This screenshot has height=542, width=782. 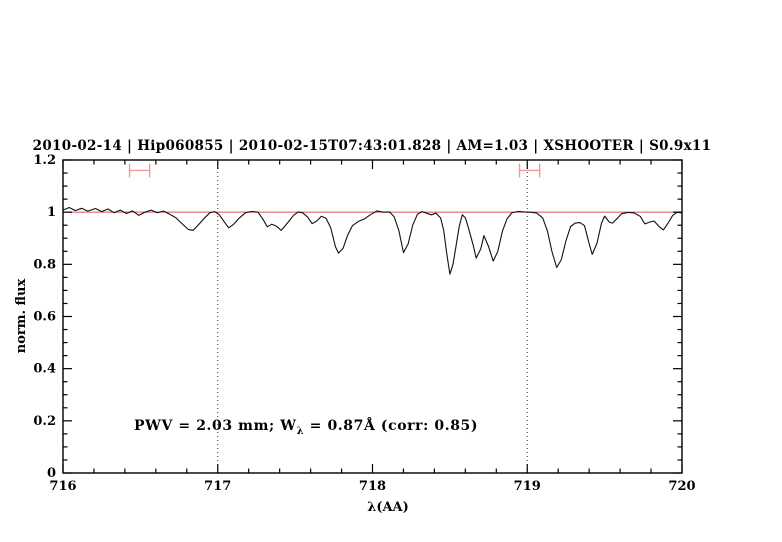 I want to click on pwv-annotation-suffix: = 0.87Å (corr: 0.85), so click(x=391, y=425).